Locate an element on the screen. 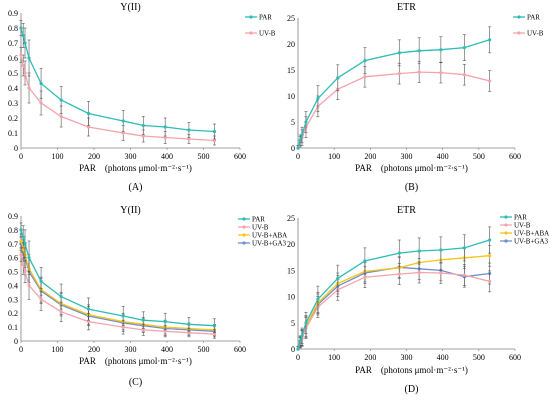 This screenshot has width=550, height=401. panel-label: (D) is located at coordinates (412, 389).